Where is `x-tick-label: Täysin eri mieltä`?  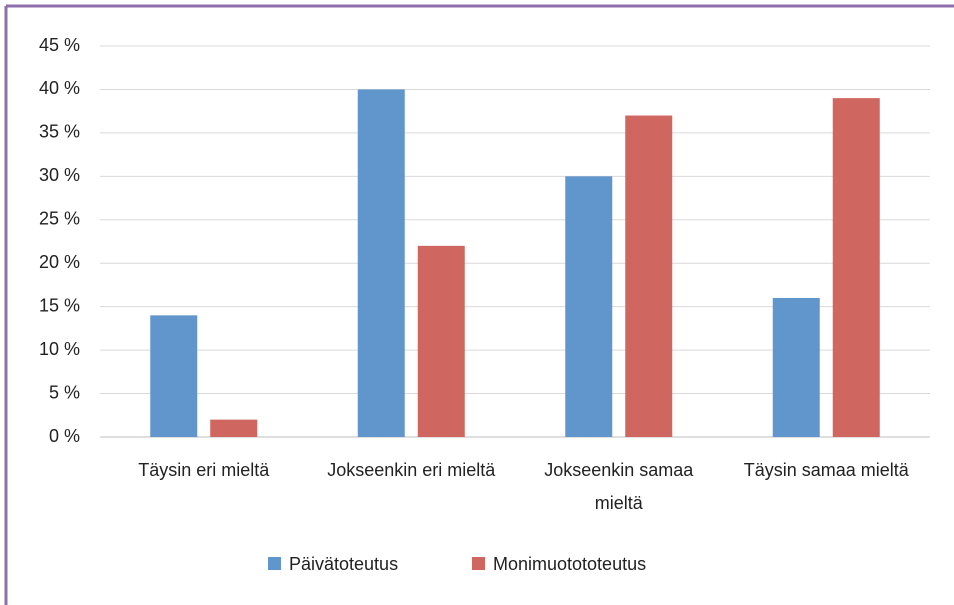 x-tick-label: Täysin eri mieltä is located at coordinates (204, 470).